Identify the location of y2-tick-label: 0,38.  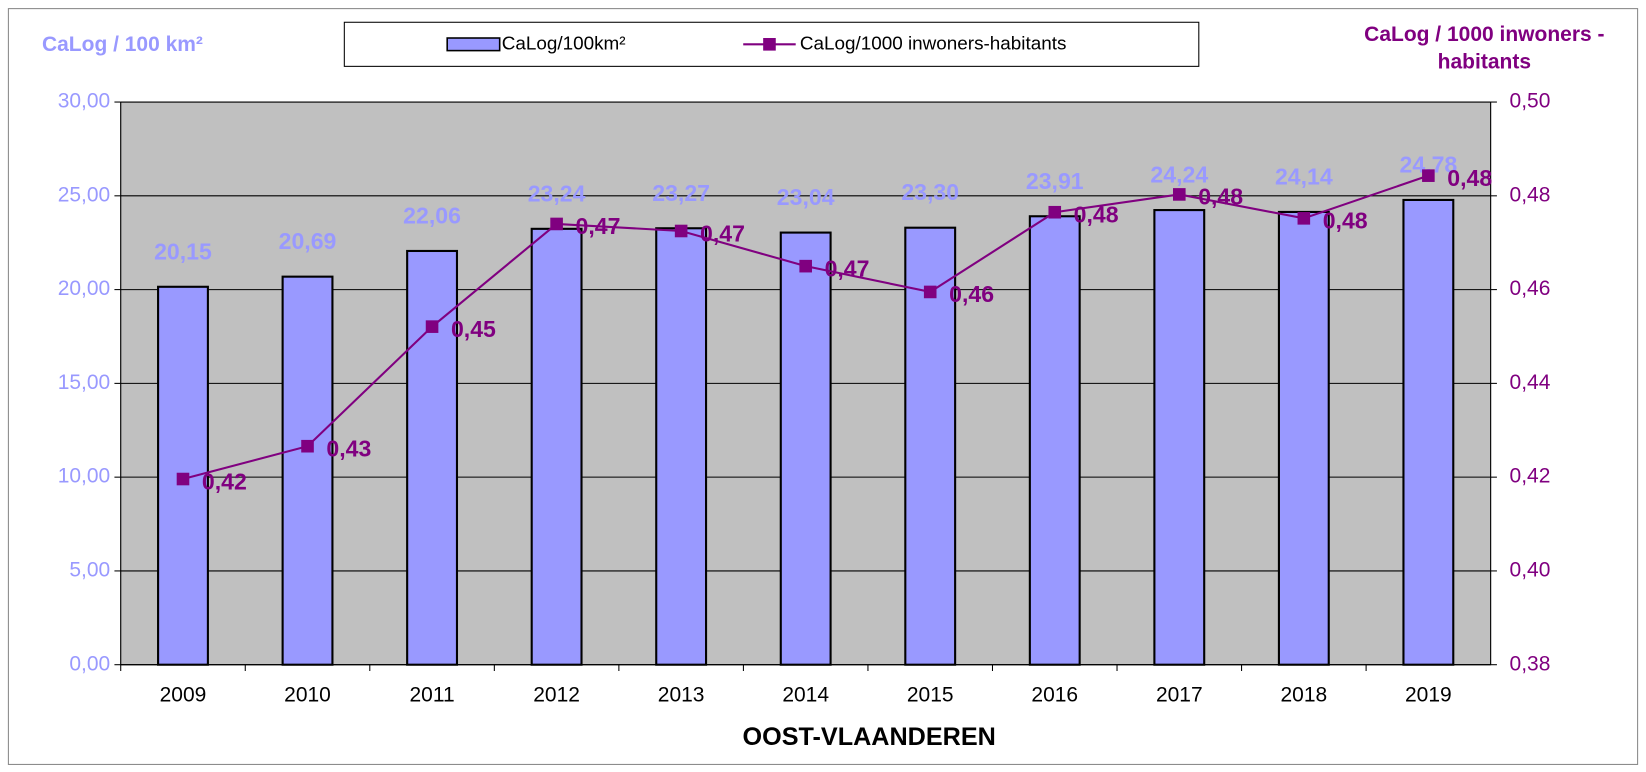
(1530, 663).